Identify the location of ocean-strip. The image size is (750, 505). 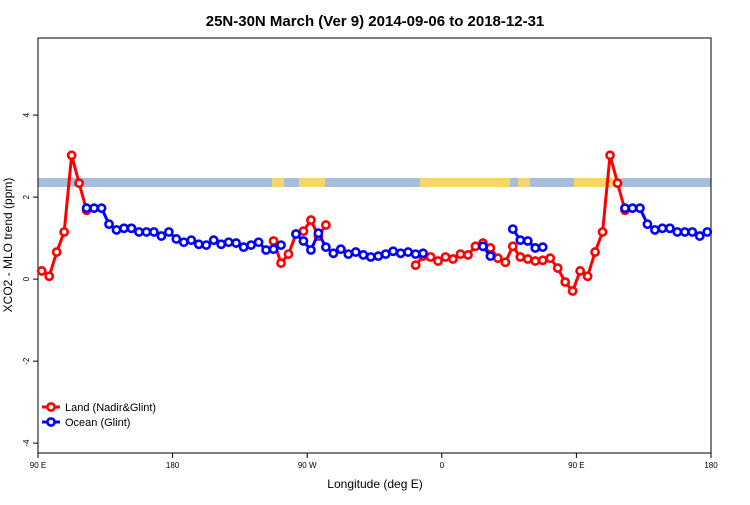
(374, 182).